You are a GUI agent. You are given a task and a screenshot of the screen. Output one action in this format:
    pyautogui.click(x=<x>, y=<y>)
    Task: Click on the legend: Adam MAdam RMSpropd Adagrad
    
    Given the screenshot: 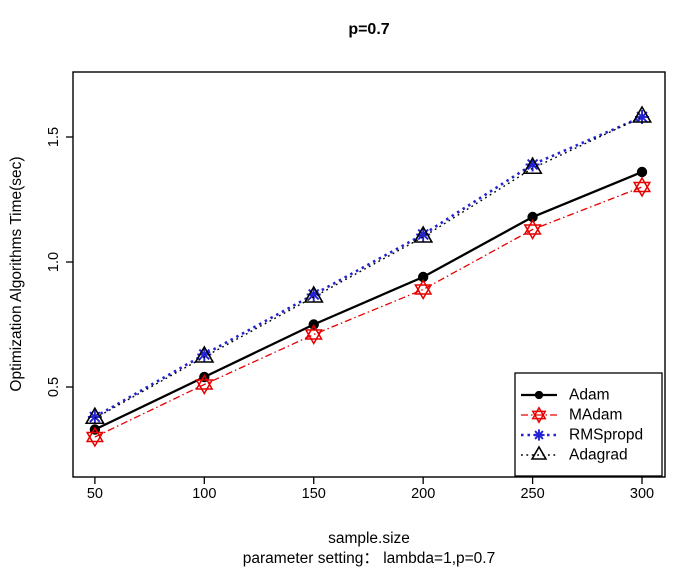 What is the action you would take?
    pyautogui.click(x=588, y=424)
    